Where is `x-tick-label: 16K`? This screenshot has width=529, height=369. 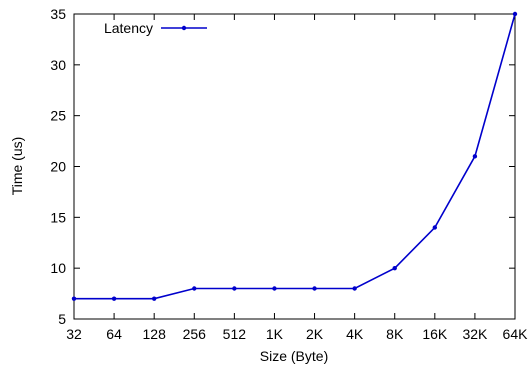 x-tick-label: 16K is located at coordinates (435, 334).